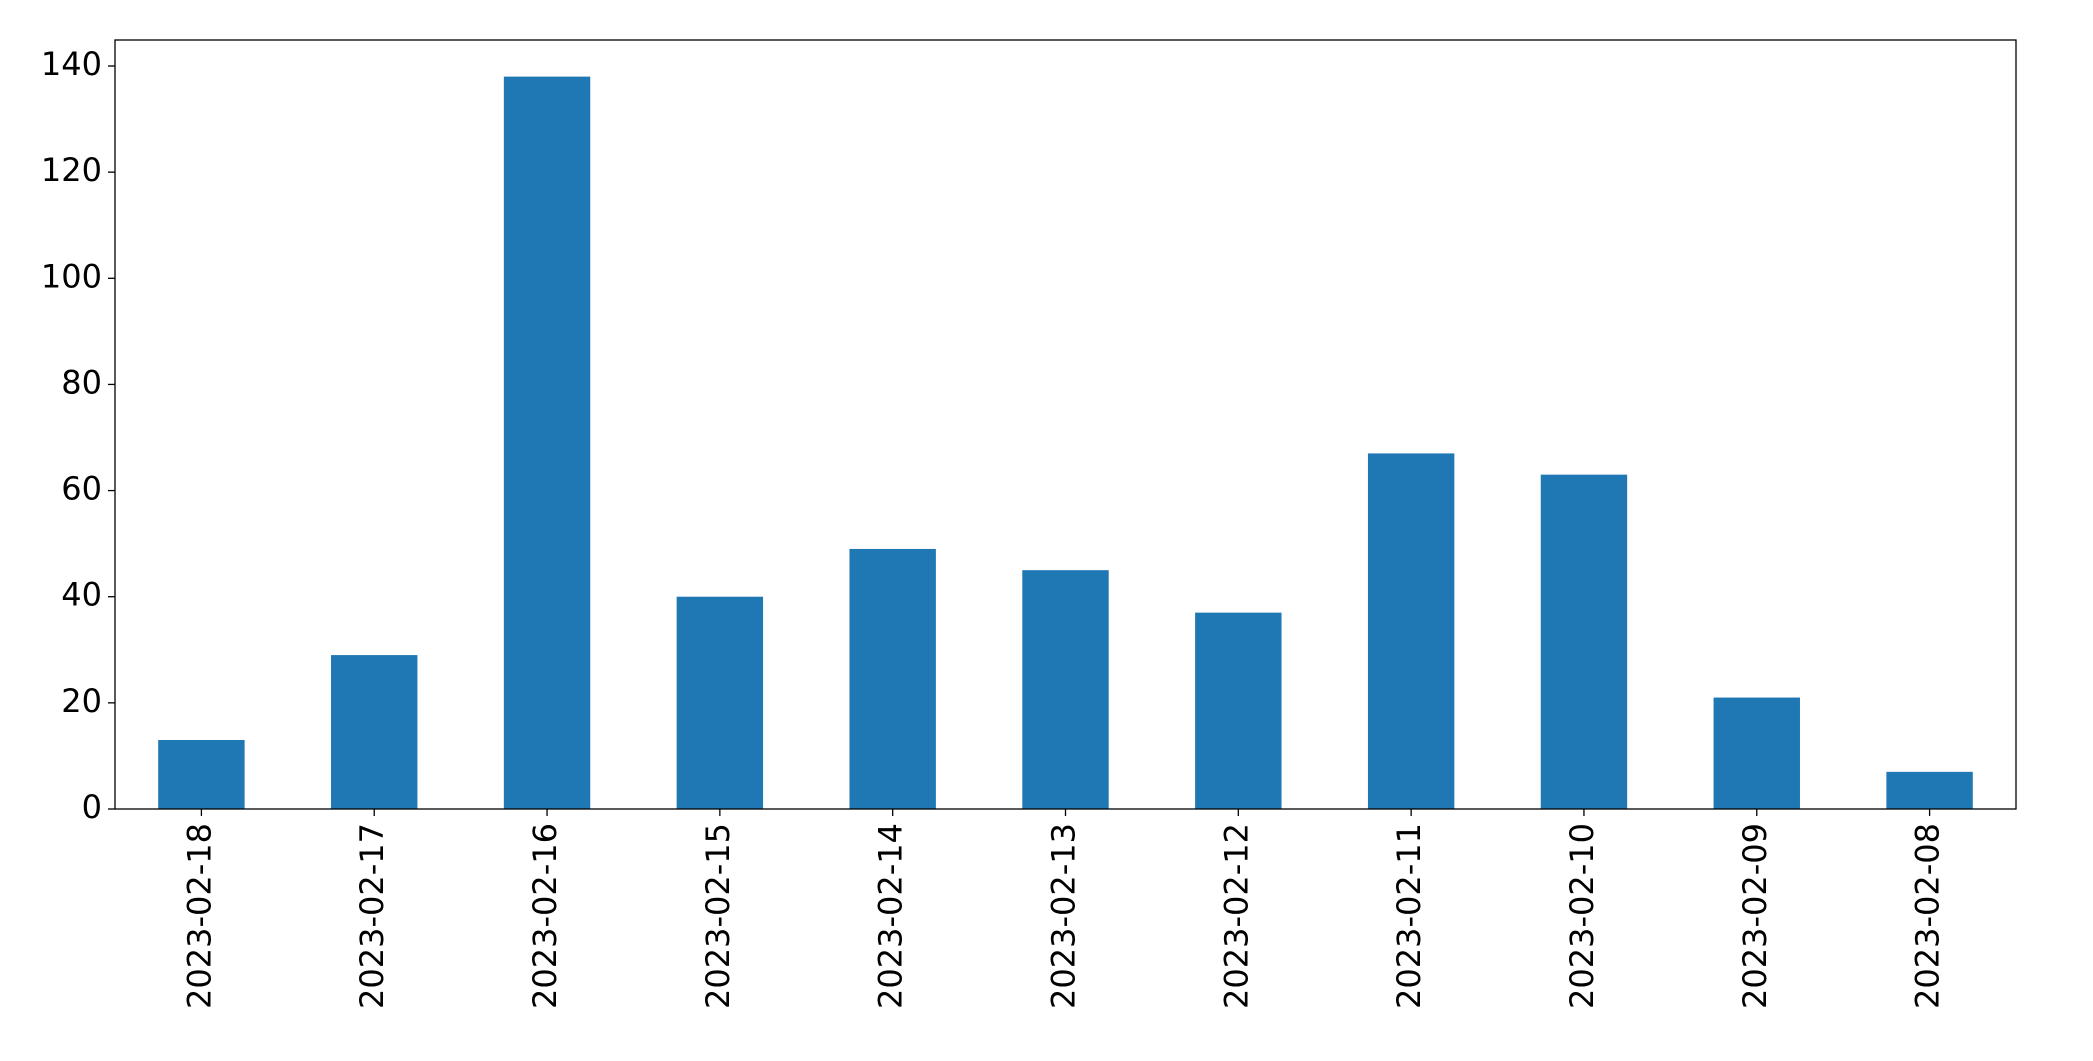 The width and height of the screenshot is (2093, 1061). What do you see at coordinates (1236, 916) in the screenshot?
I see `x-tick-label: 2023-02-12` at bounding box center [1236, 916].